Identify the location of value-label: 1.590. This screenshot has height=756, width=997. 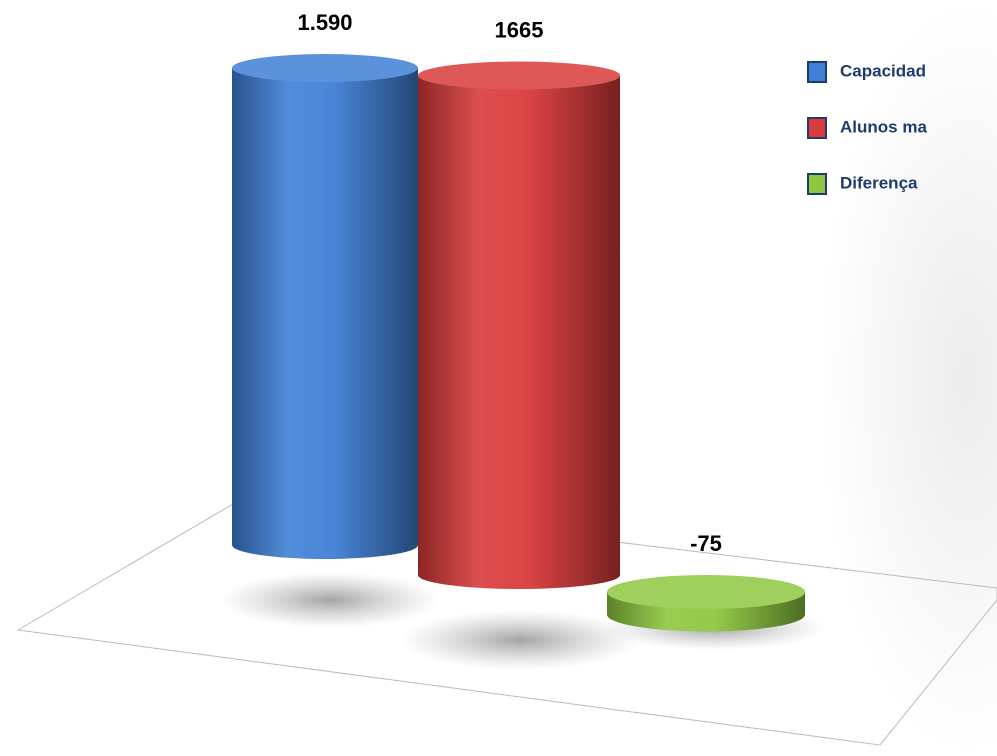
(324, 22).